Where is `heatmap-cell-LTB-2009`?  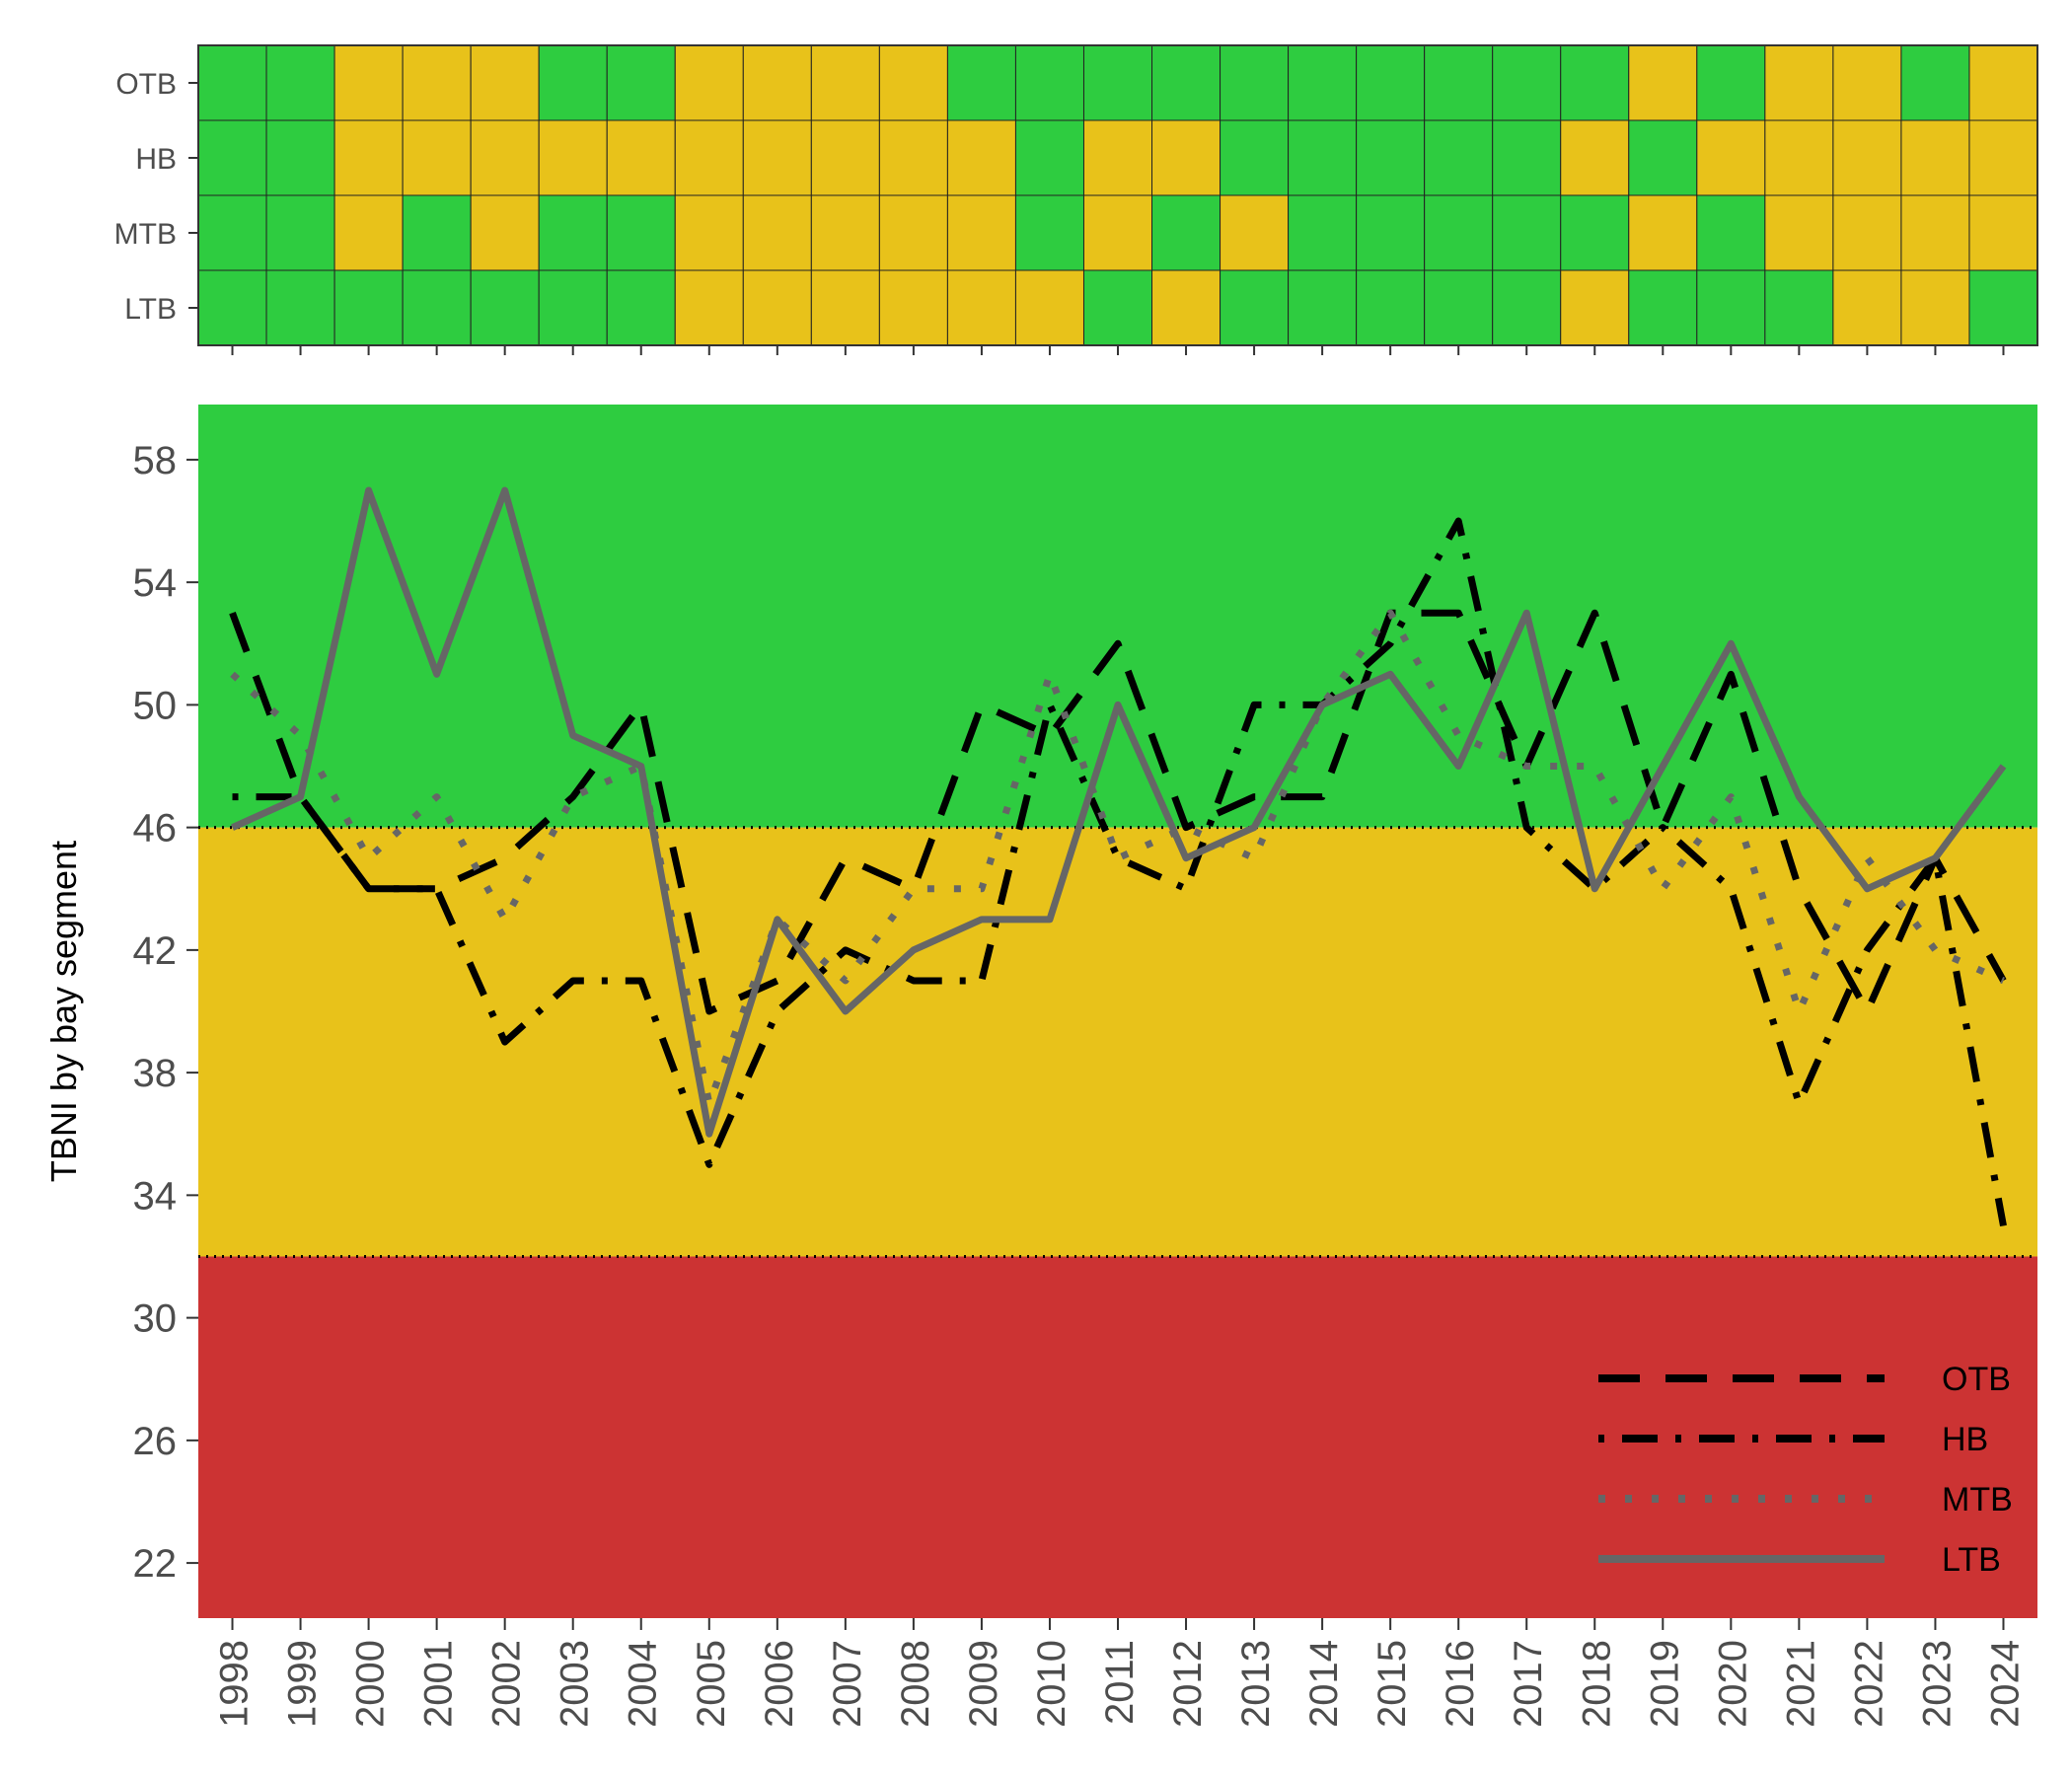 heatmap-cell-LTB-2009 is located at coordinates (981, 307).